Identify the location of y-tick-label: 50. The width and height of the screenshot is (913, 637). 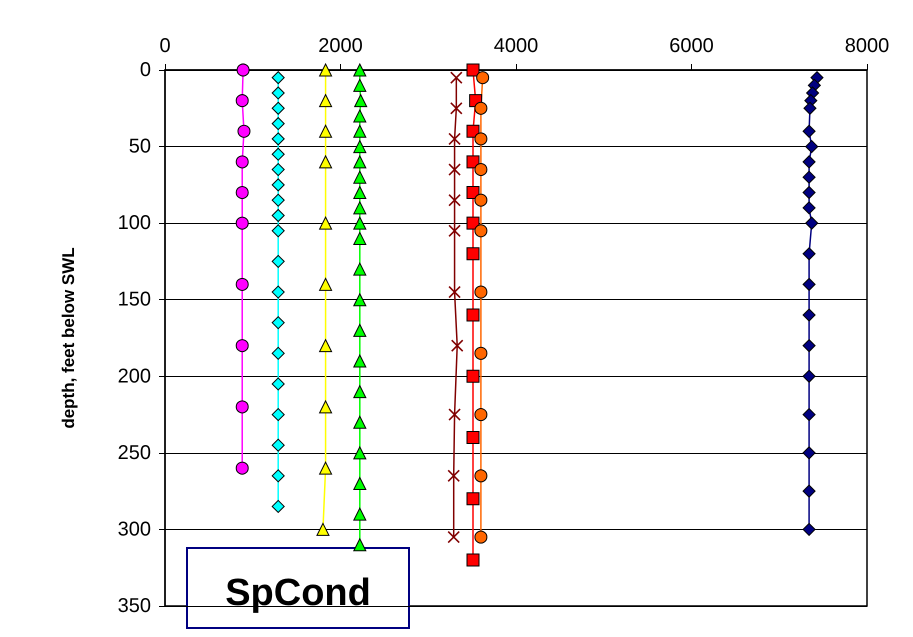
(139, 147).